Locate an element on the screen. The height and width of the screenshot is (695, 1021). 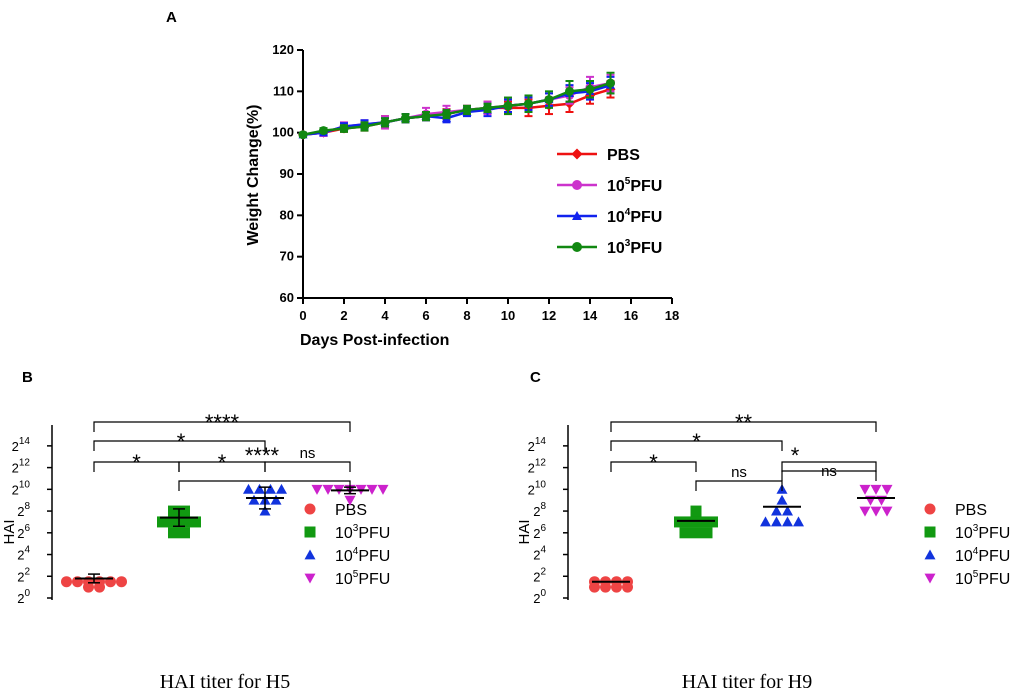
legend-label: 104PFU is located at coordinates (634, 216).